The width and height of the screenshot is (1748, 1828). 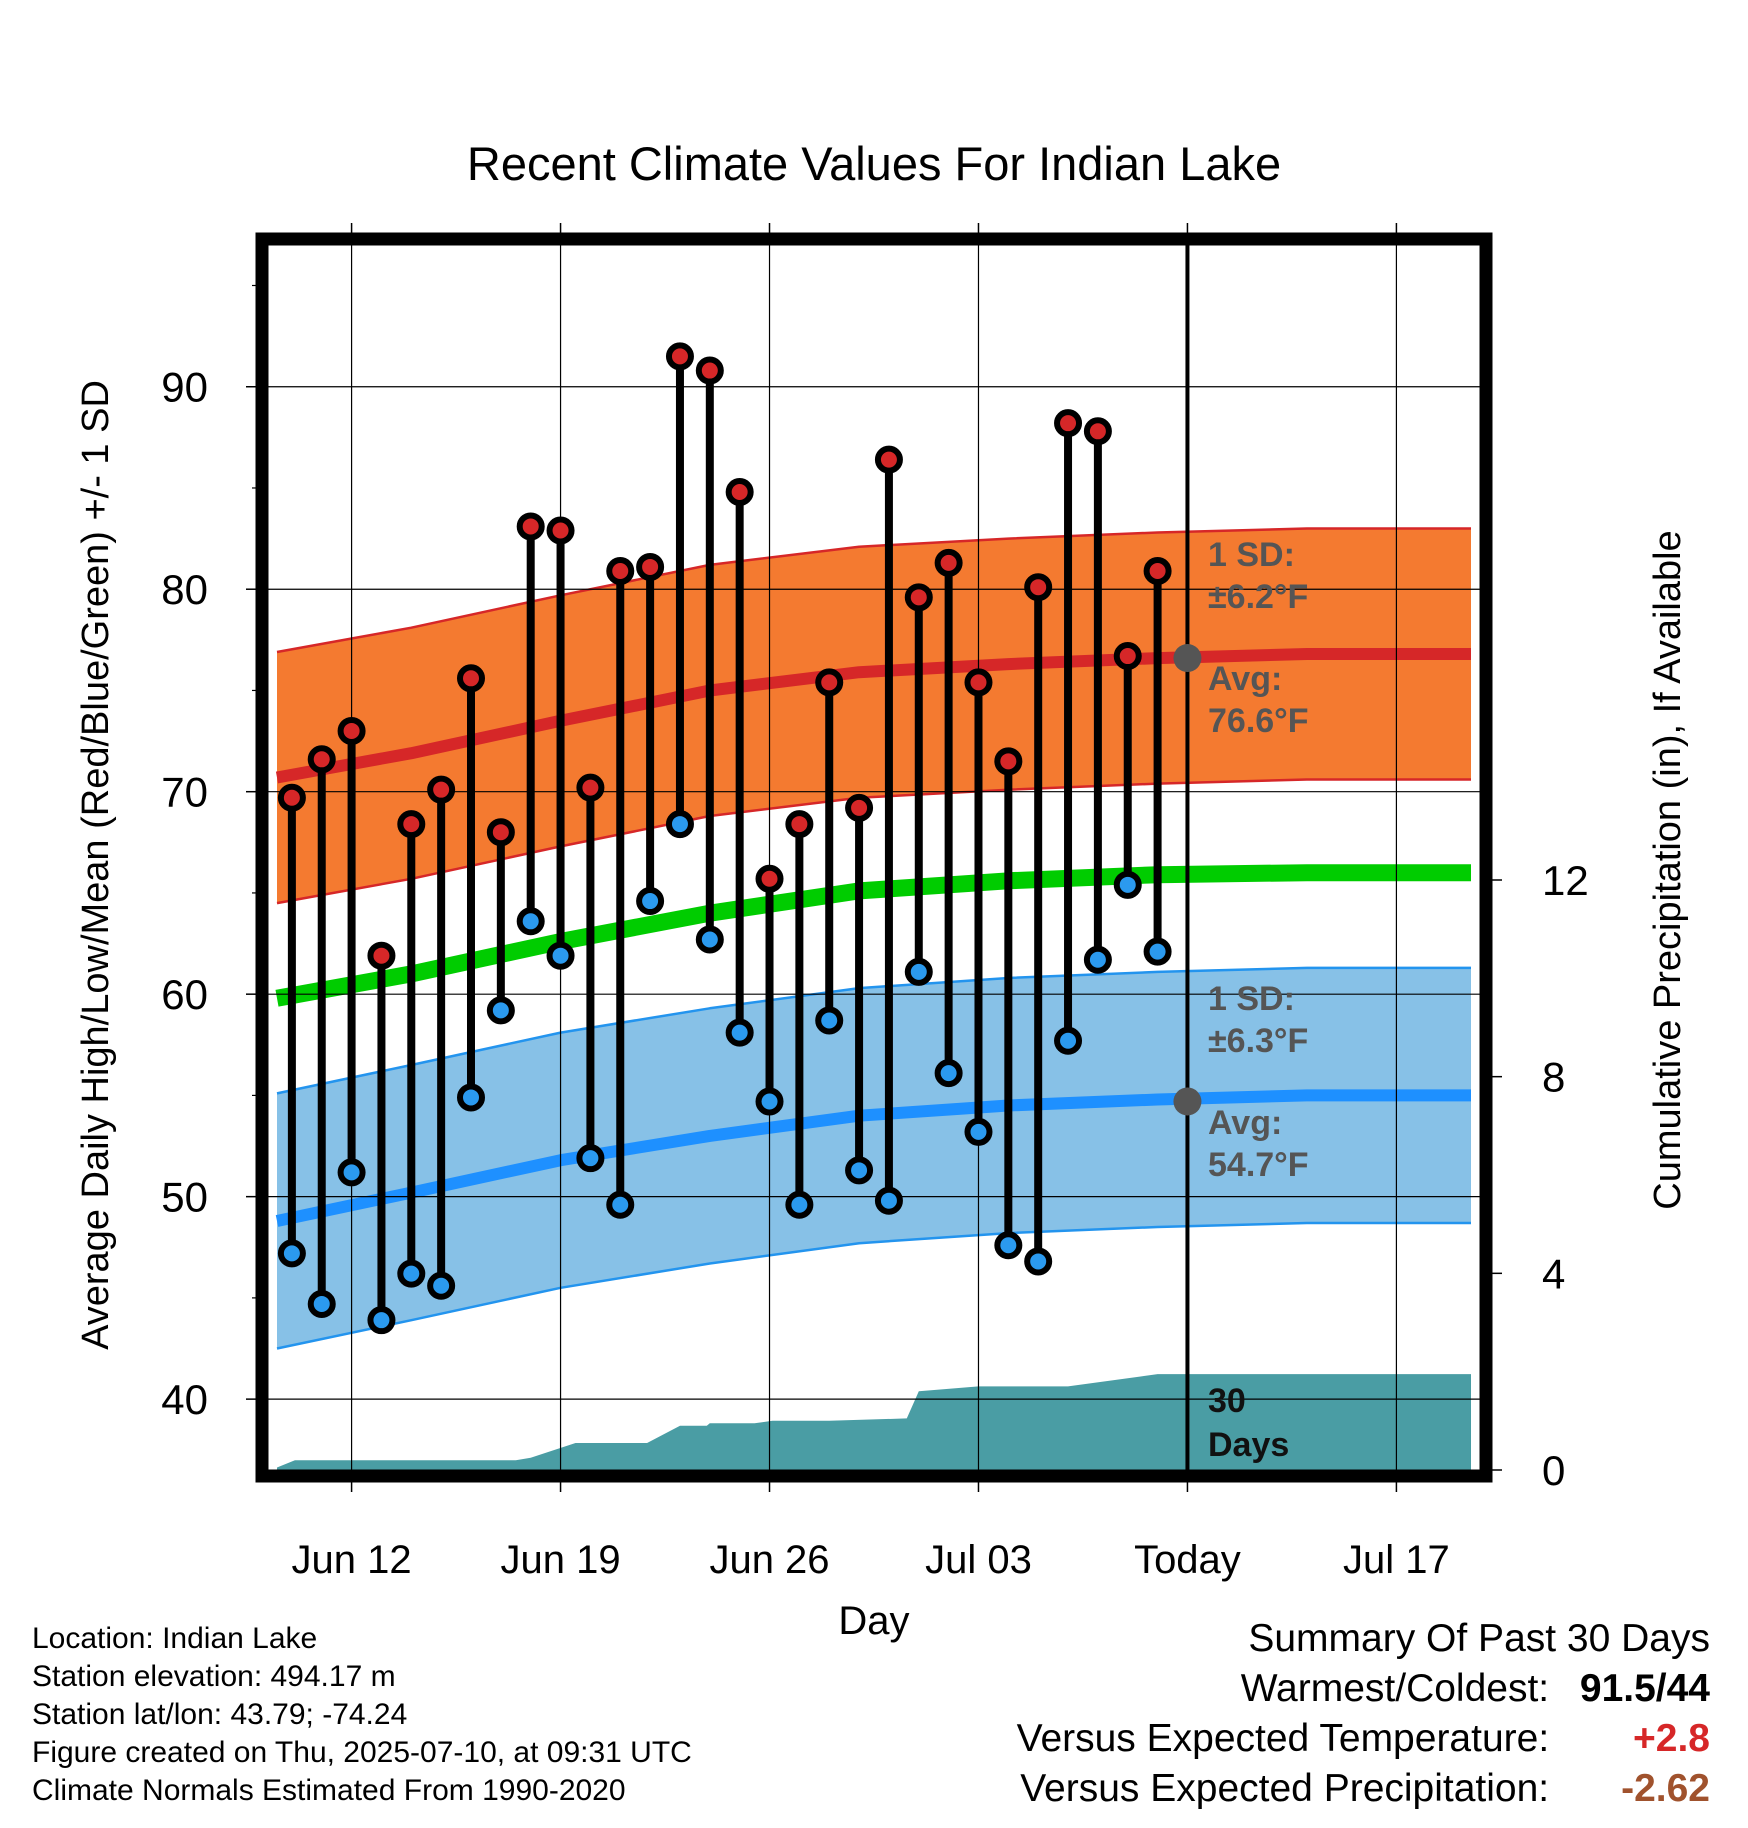 I want to click on summary-warmest-label: Warmest/Coldest:, so click(x=1395, y=1688).